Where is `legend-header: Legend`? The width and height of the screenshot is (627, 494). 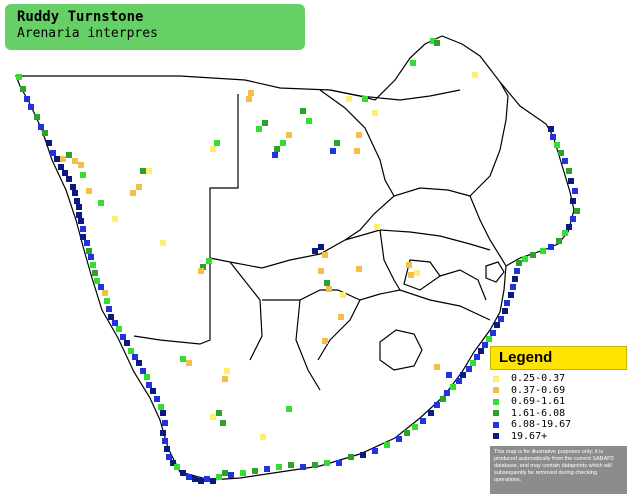 legend-header: Legend is located at coordinates (558, 358).